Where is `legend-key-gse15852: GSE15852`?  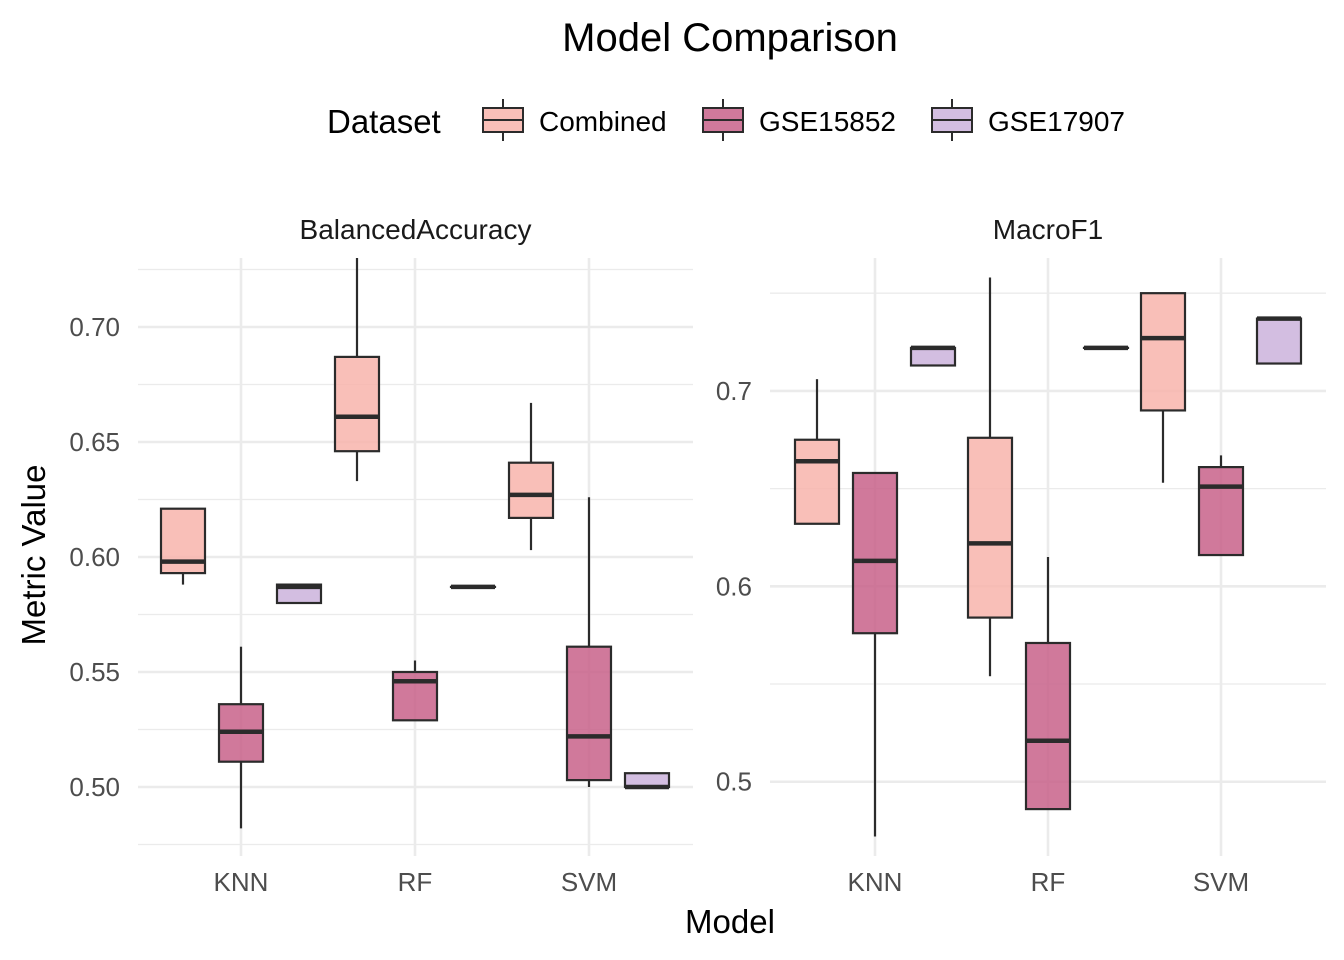 legend-key-gse15852: GSE15852 is located at coordinates (799, 120).